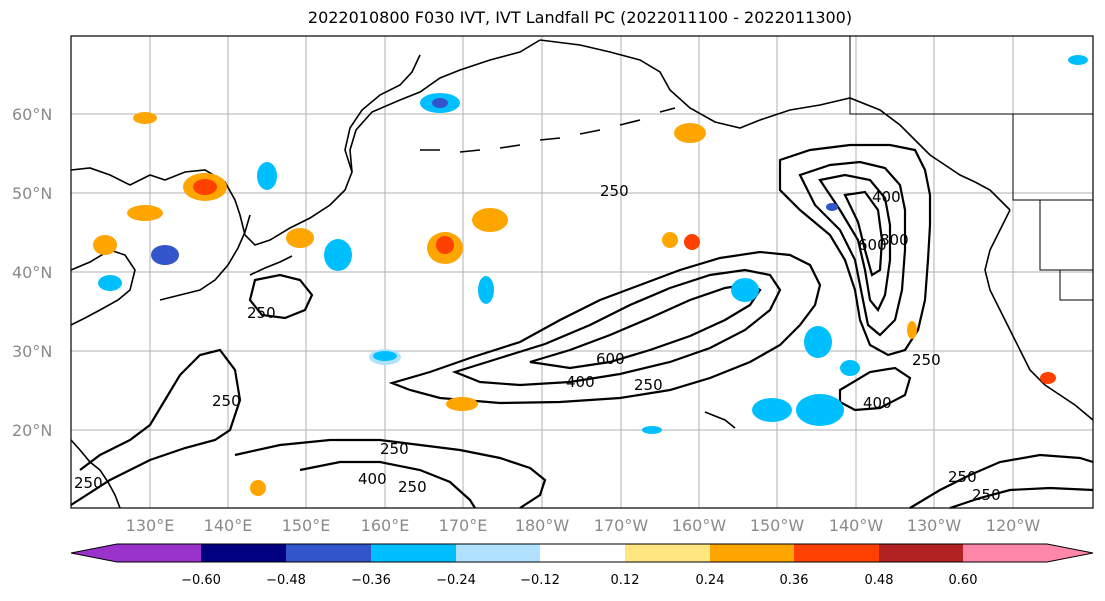 The width and height of the screenshot is (1105, 601). What do you see at coordinates (963, 580) in the screenshot?
I see `colorbar-tick-label: 0.60` at bounding box center [963, 580].